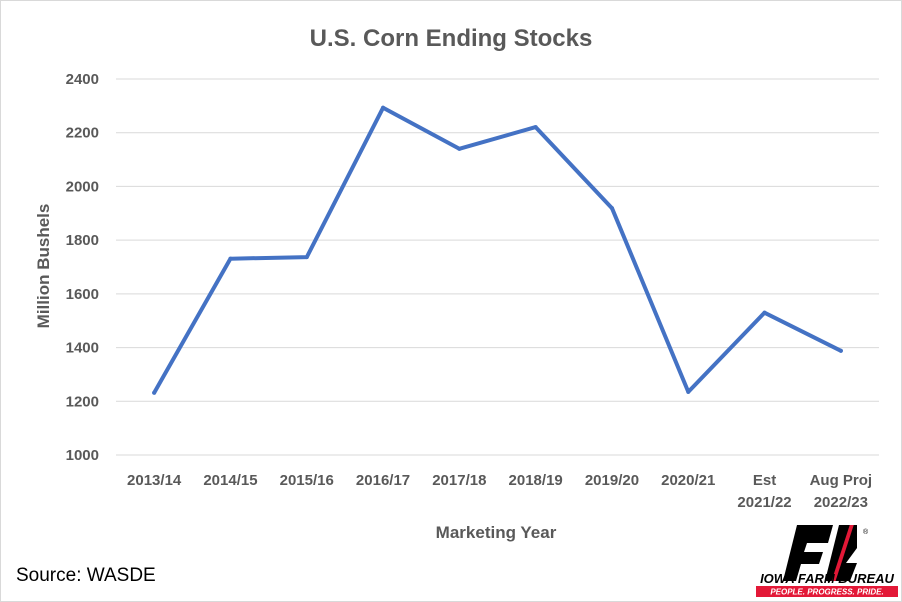  What do you see at coordinates (307, 480) in the screenshot?
I see `x-tick-label: 2015/16` at bounding box center [307, 480].